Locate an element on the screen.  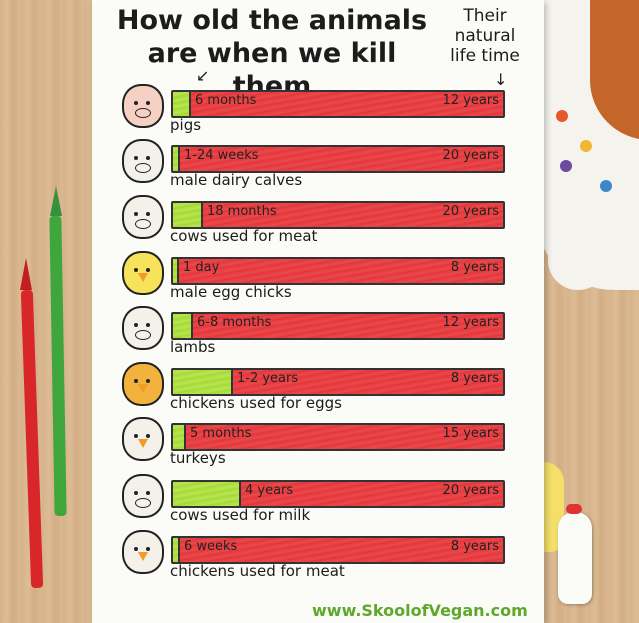
turkey-icon is located at coordinates (143, 439).